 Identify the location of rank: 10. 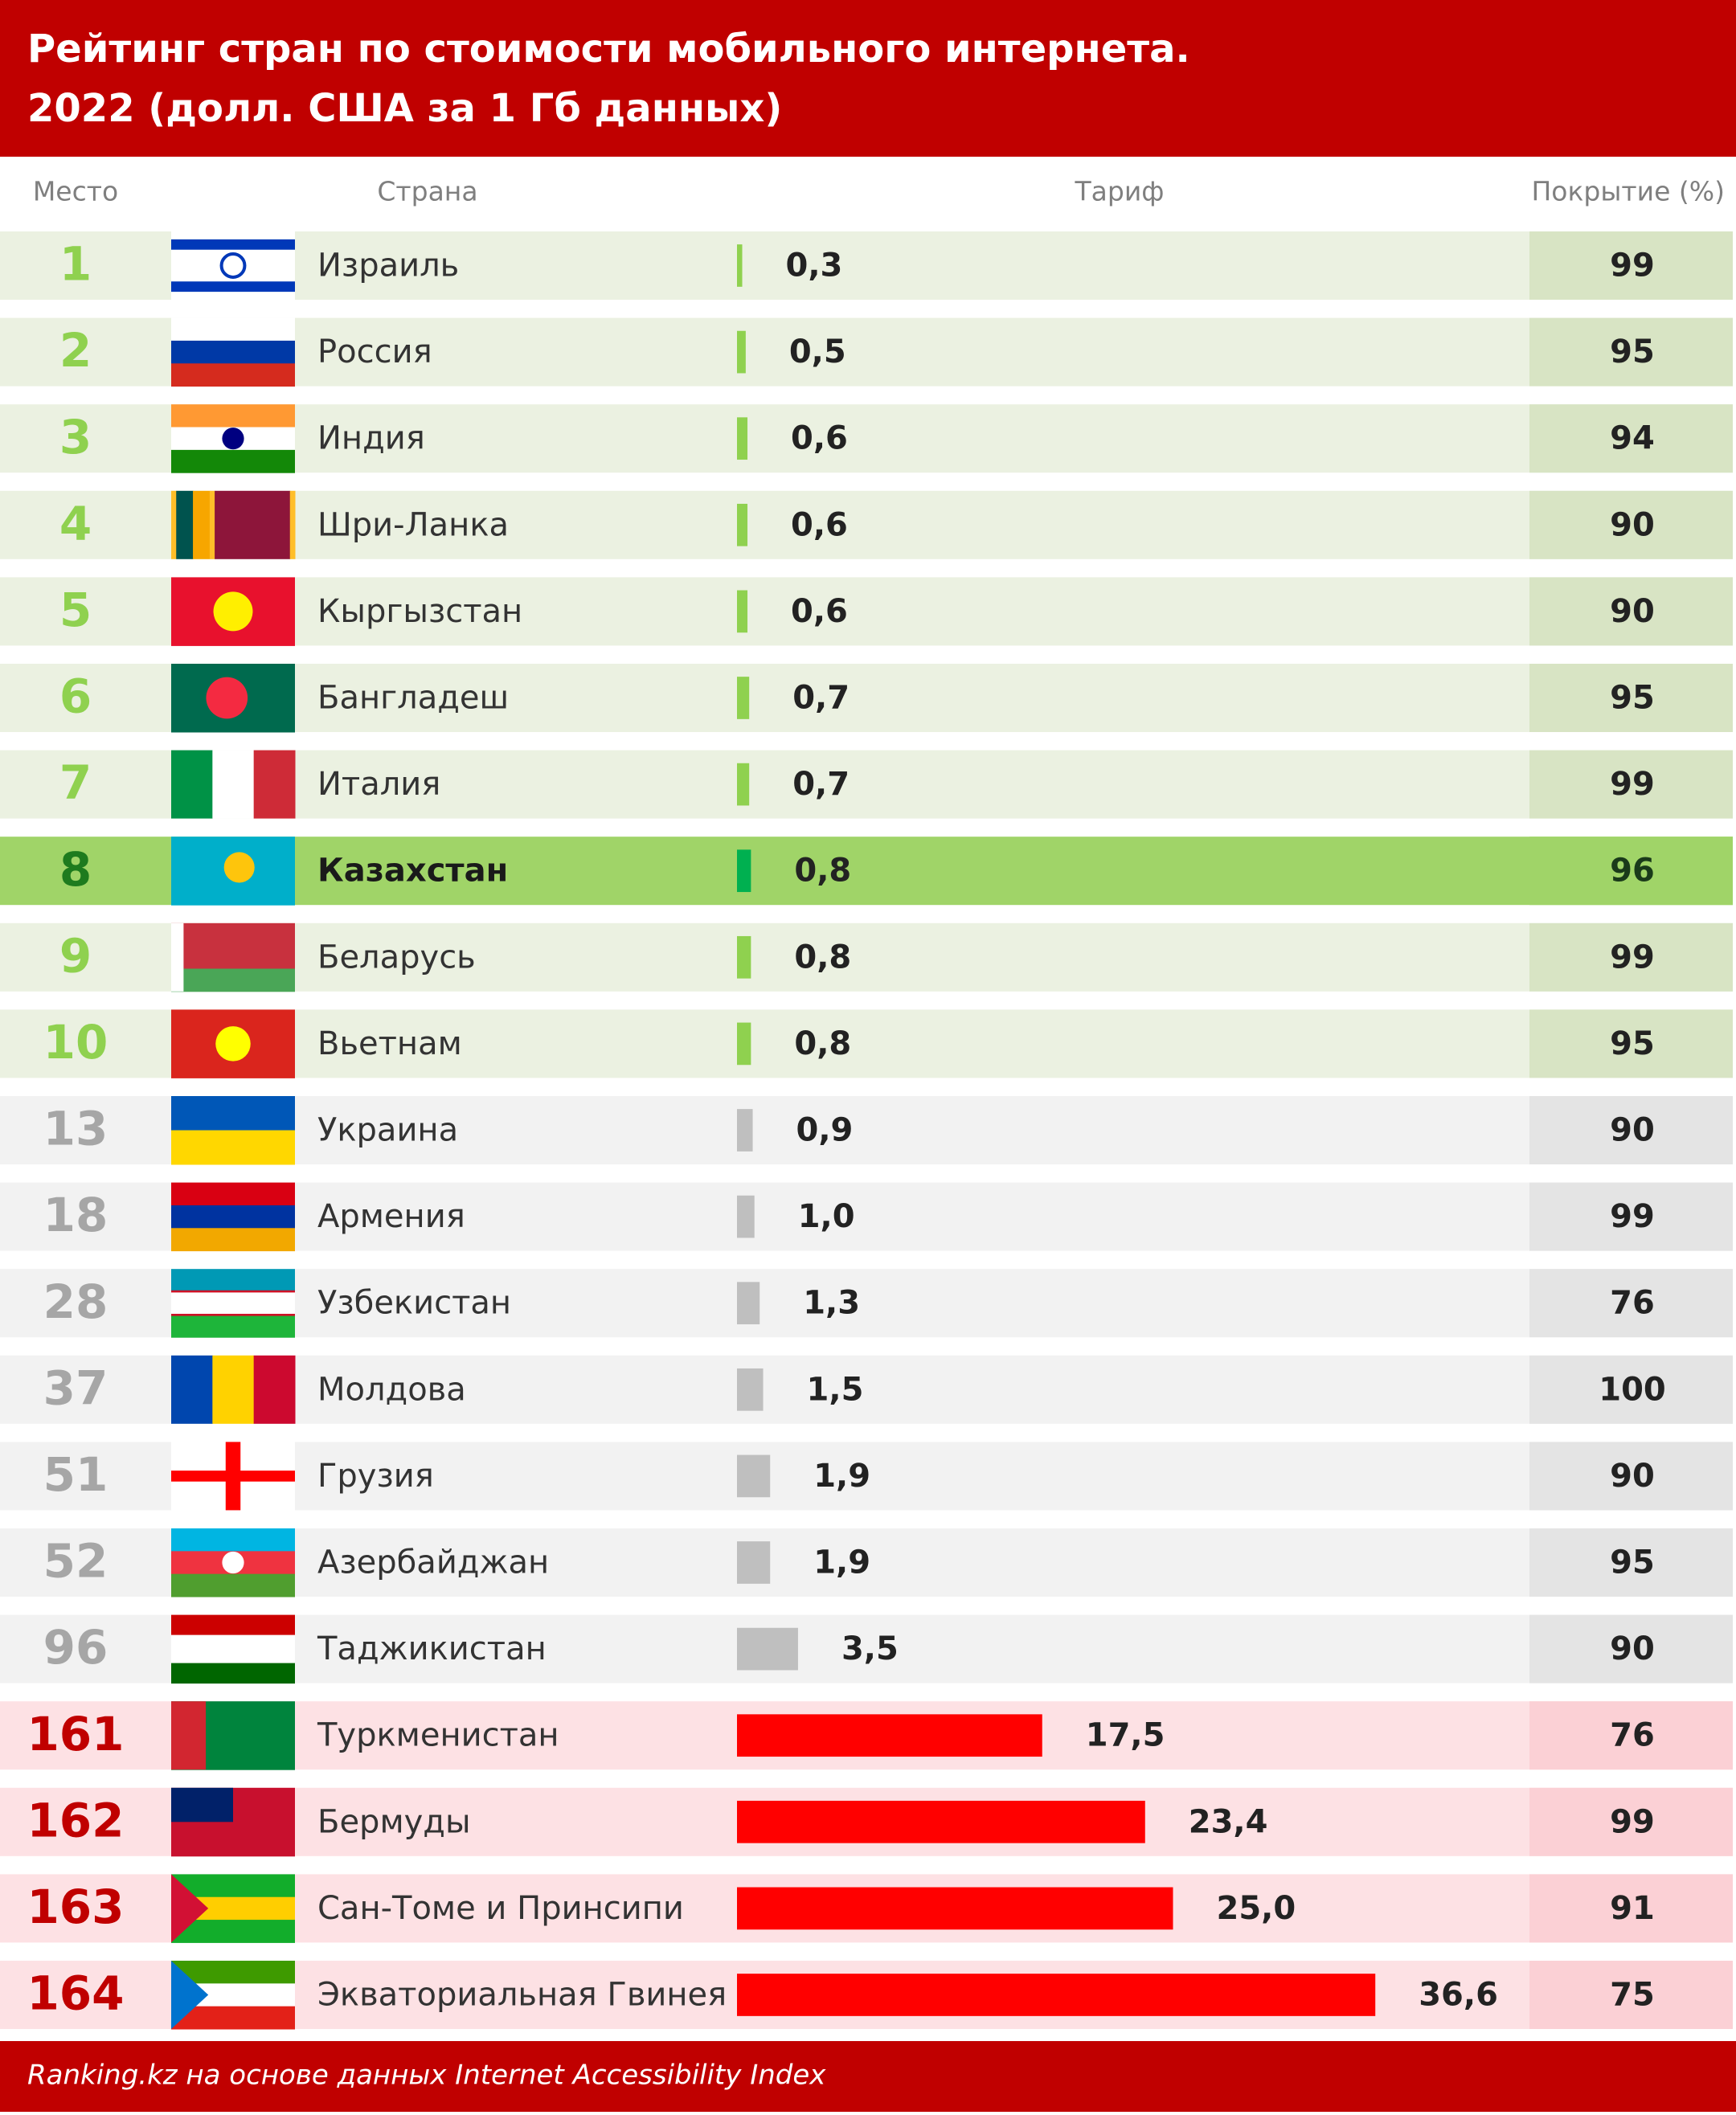
(75, 1042).